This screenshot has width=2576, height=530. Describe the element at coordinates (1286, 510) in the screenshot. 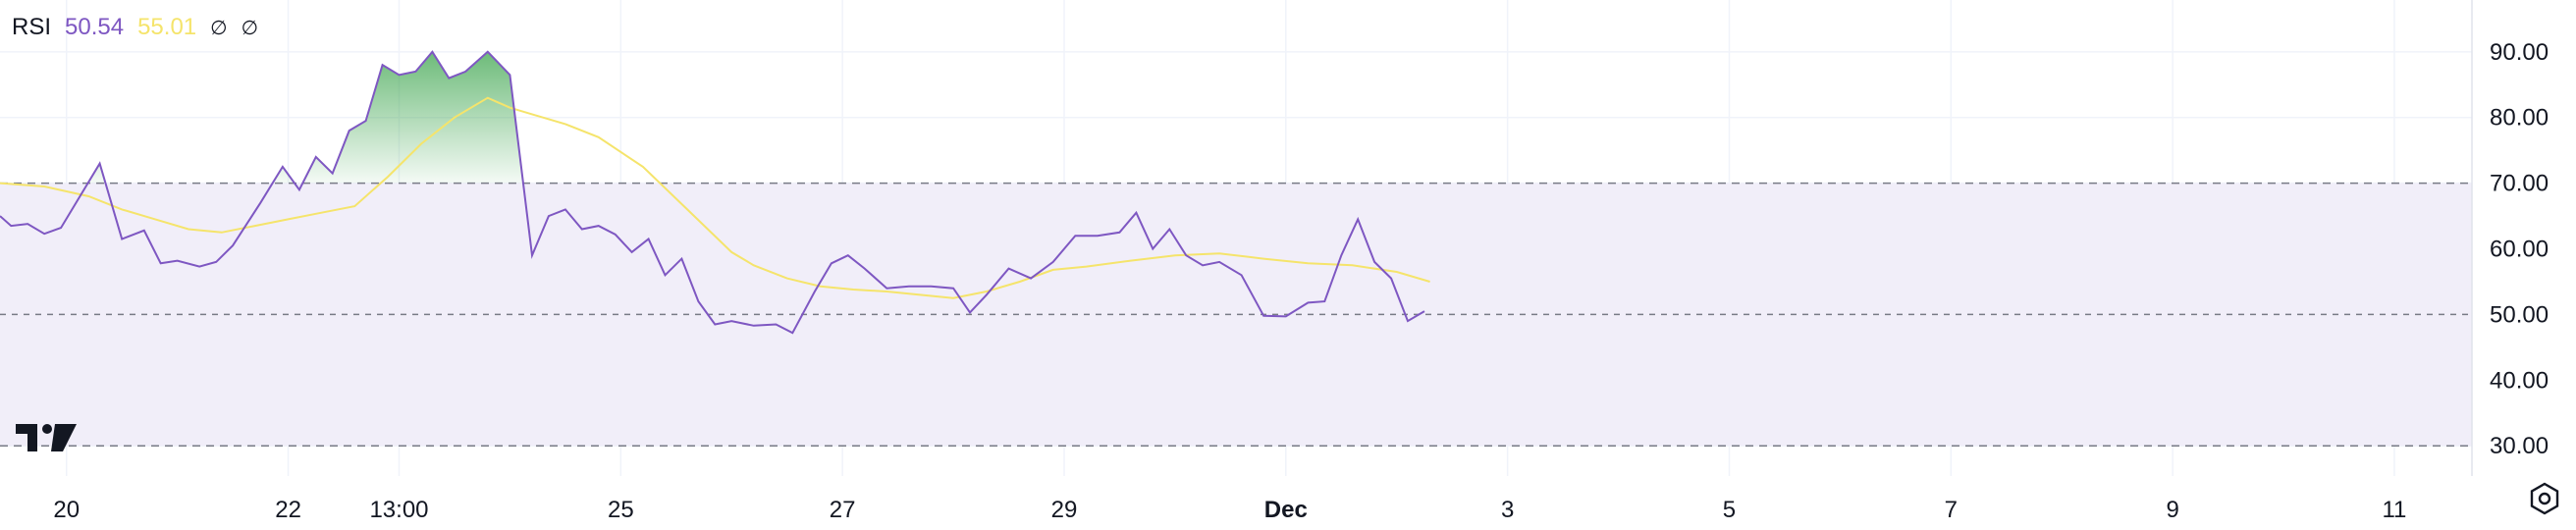

I see `x-tick-label: Dec` at that location.